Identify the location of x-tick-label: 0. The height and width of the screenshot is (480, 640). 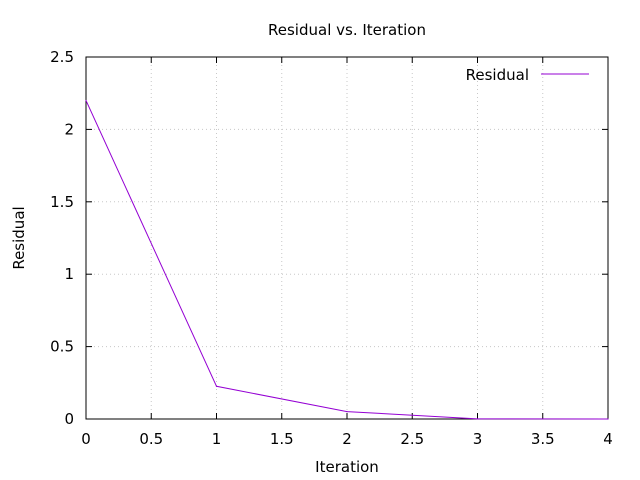
(86, 439).